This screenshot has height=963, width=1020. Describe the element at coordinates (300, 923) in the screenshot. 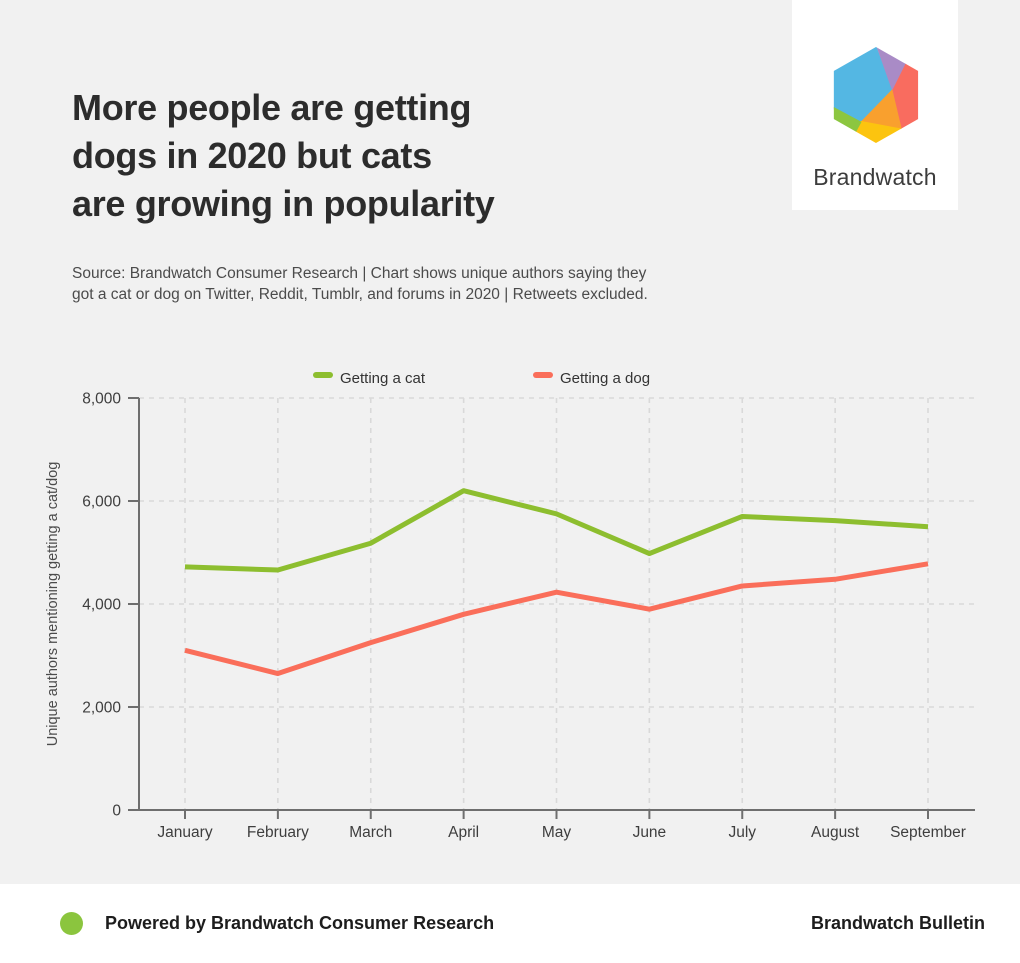

I see `powered-by-label: Powered by Brandwatch Consumer Research` at that location.